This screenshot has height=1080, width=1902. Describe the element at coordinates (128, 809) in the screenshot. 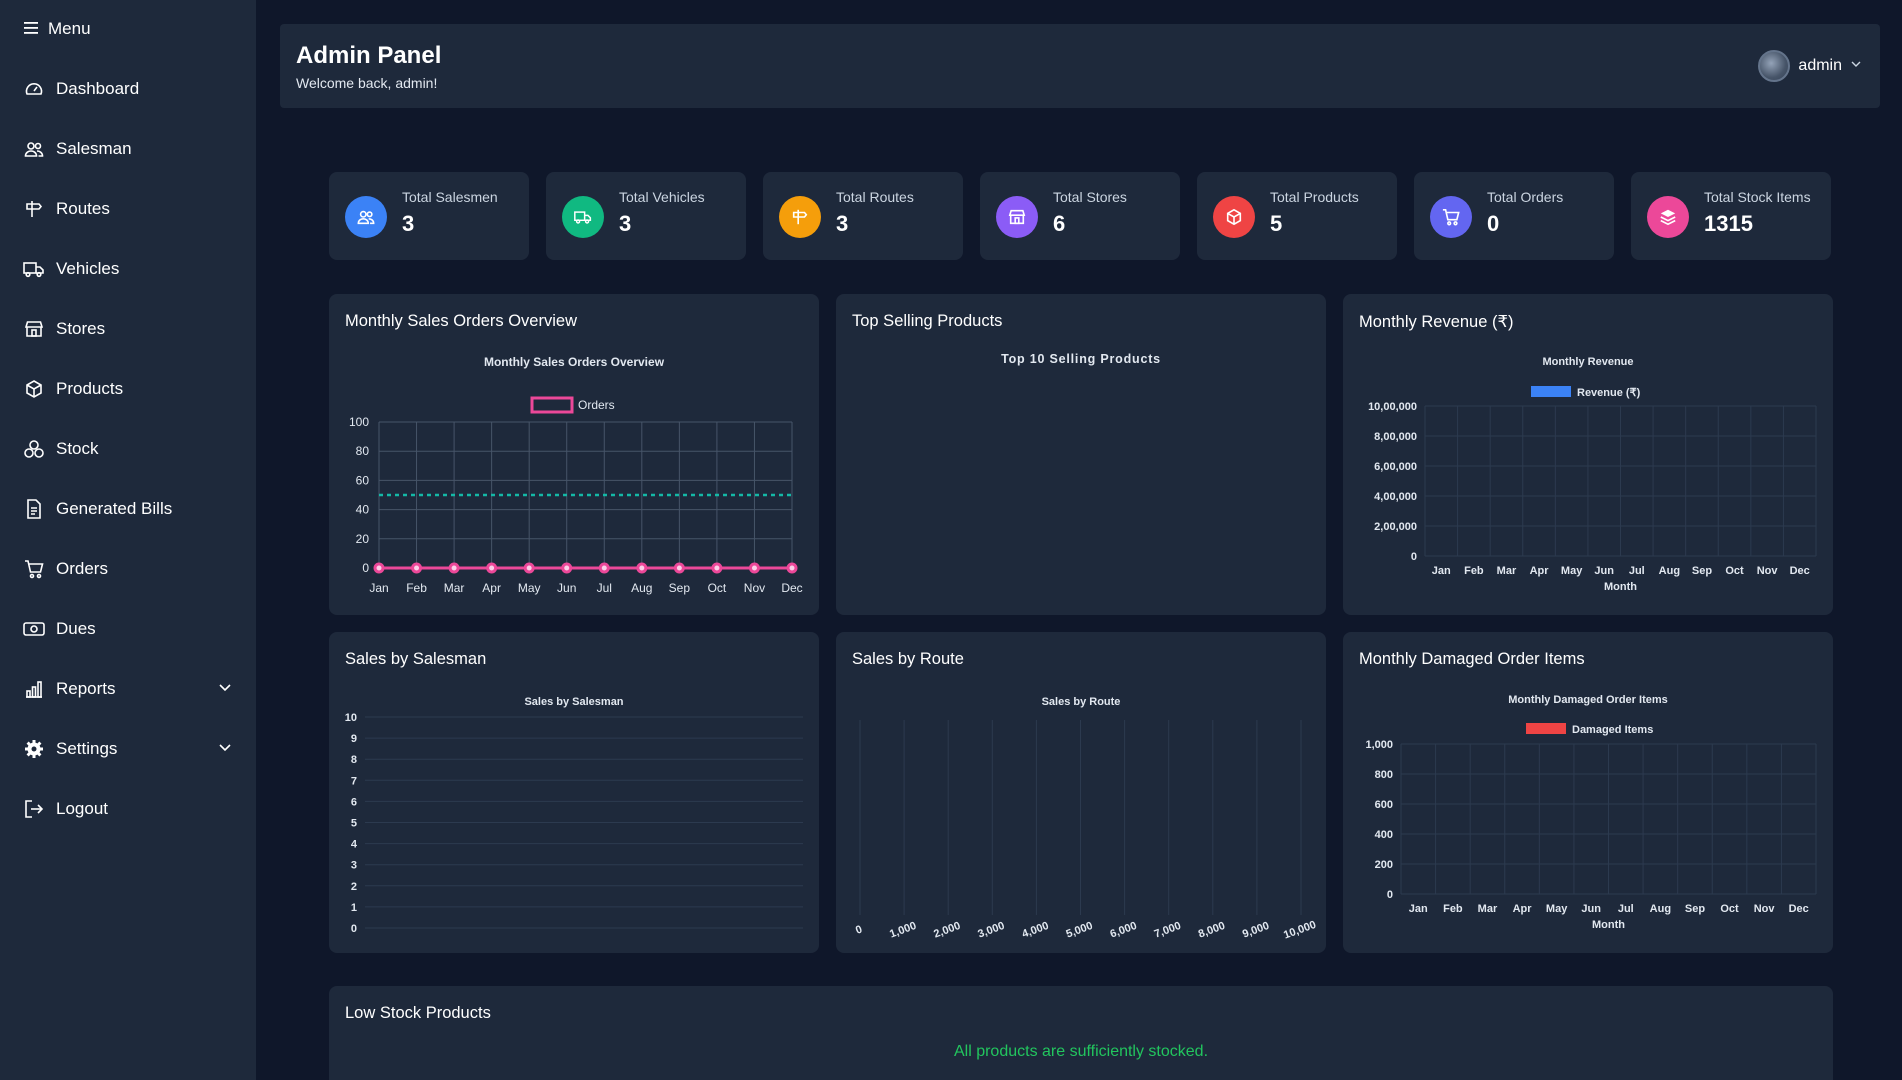

I see `sidebar-item-logout: Logout` at that location.